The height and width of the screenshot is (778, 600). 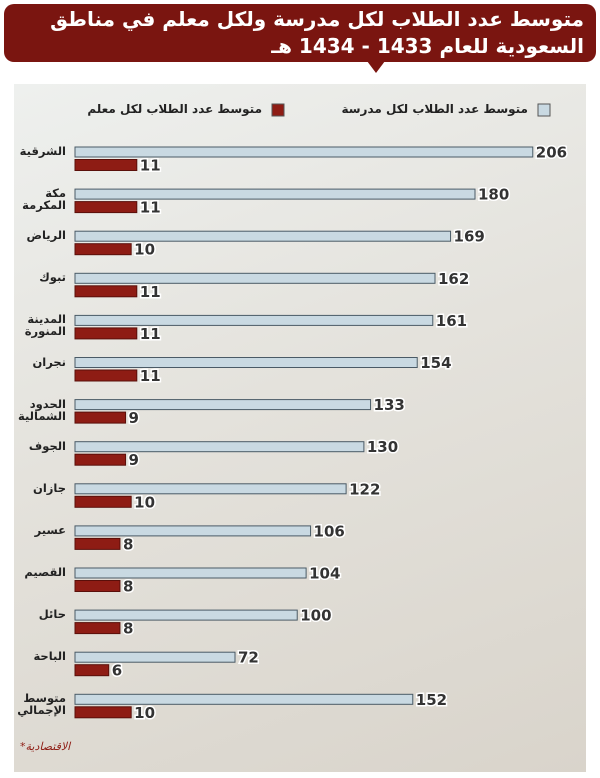 I want to click on value-label: 180, so click(x=493, y=195).